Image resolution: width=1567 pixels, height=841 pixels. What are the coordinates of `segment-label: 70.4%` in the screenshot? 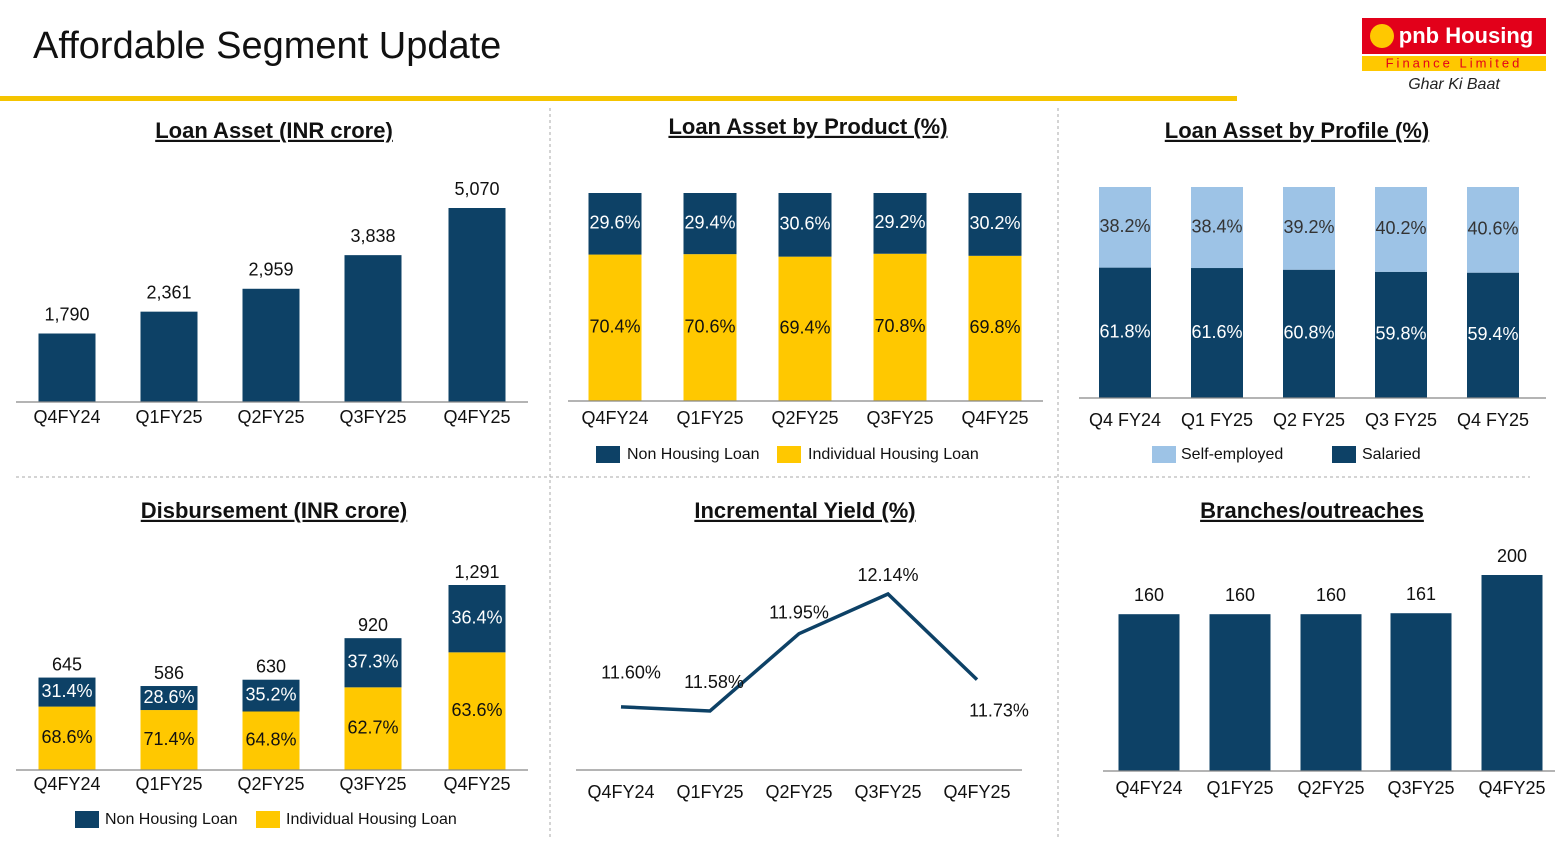 It's located at (614, 327).